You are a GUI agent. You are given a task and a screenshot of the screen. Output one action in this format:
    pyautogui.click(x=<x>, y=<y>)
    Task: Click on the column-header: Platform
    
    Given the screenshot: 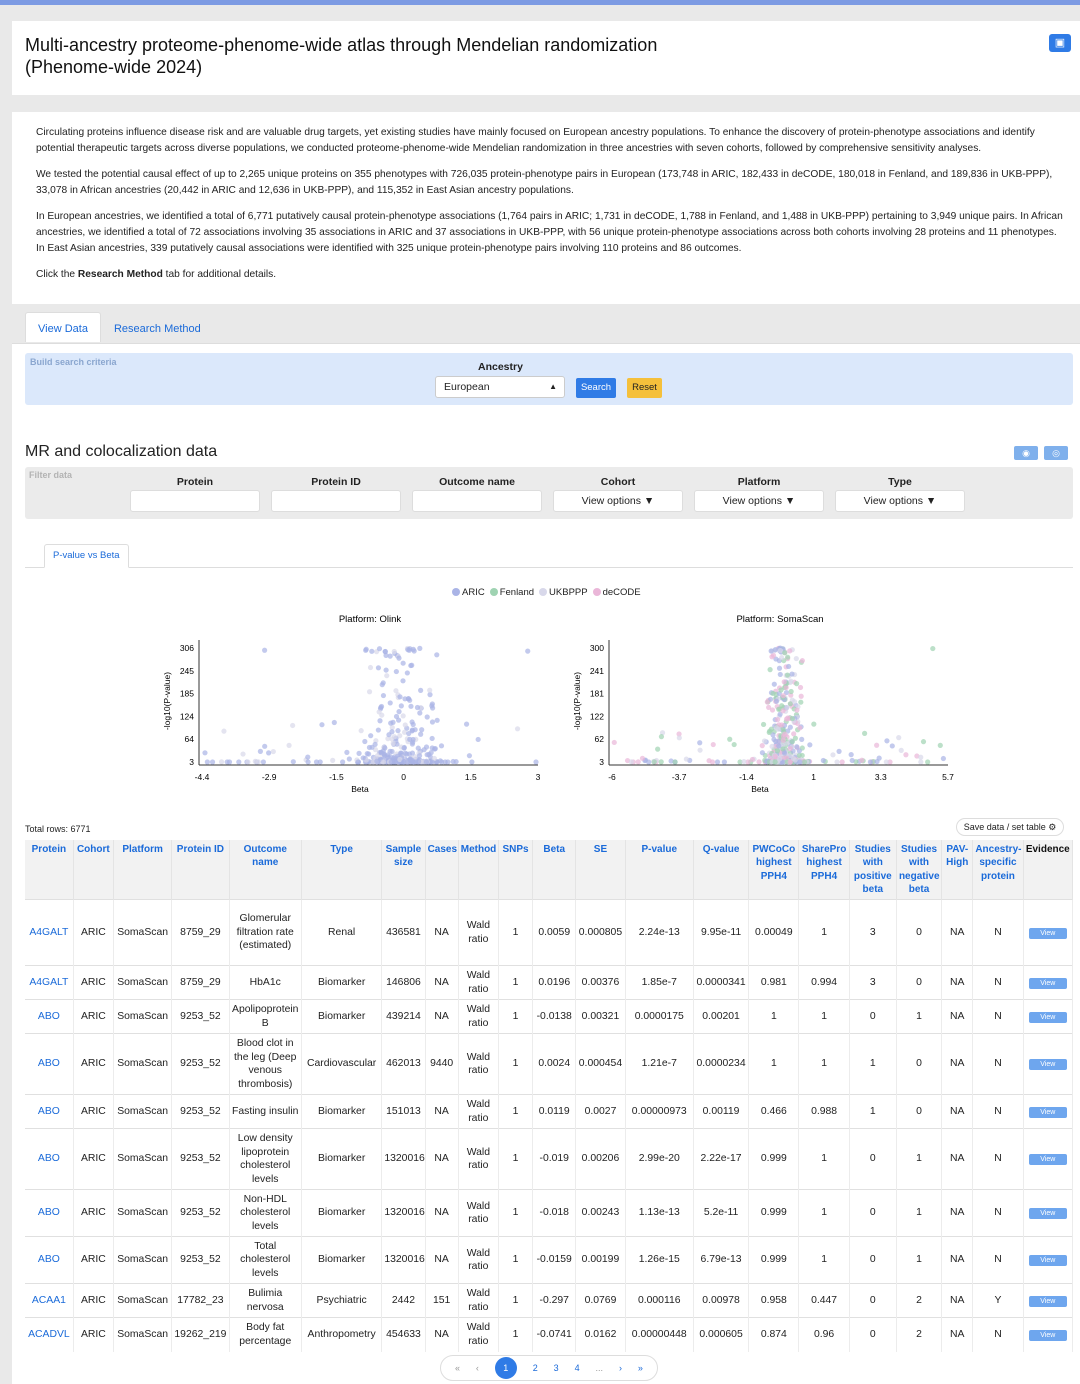 What is the action you would take?
    pyautogui.click(x=143, y=870)
    